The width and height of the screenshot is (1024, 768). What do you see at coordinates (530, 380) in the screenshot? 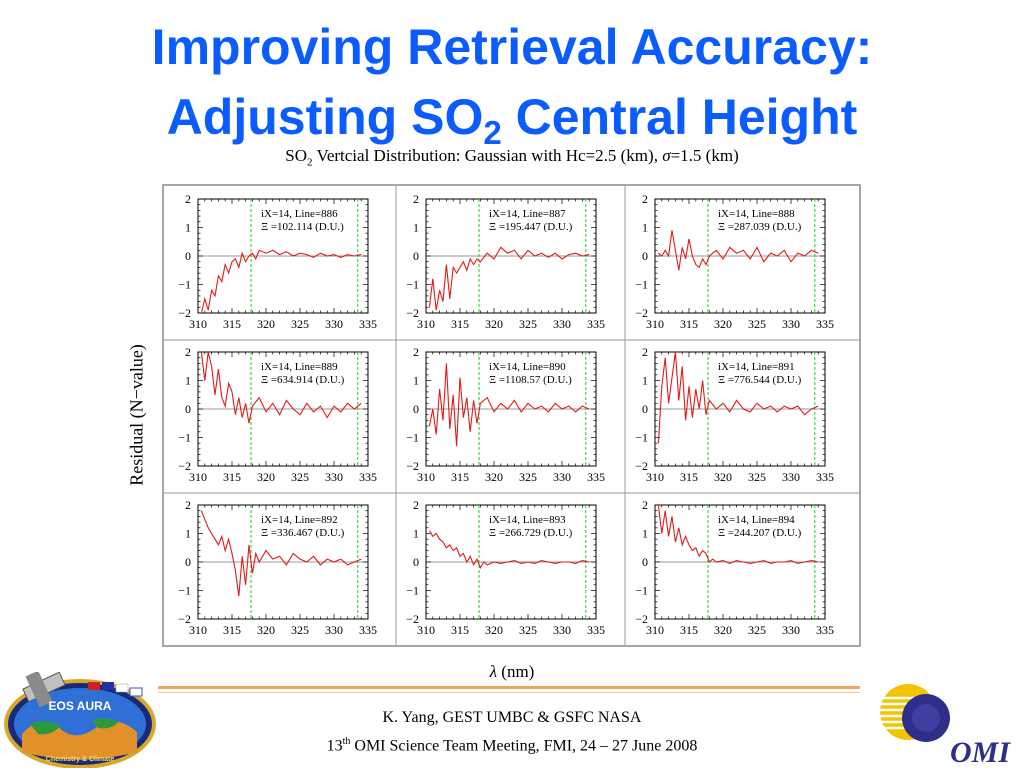
I see `panel-5-annotation-column: Ξ =1108.57 (D.U.)` at bounding box center [530, 380].